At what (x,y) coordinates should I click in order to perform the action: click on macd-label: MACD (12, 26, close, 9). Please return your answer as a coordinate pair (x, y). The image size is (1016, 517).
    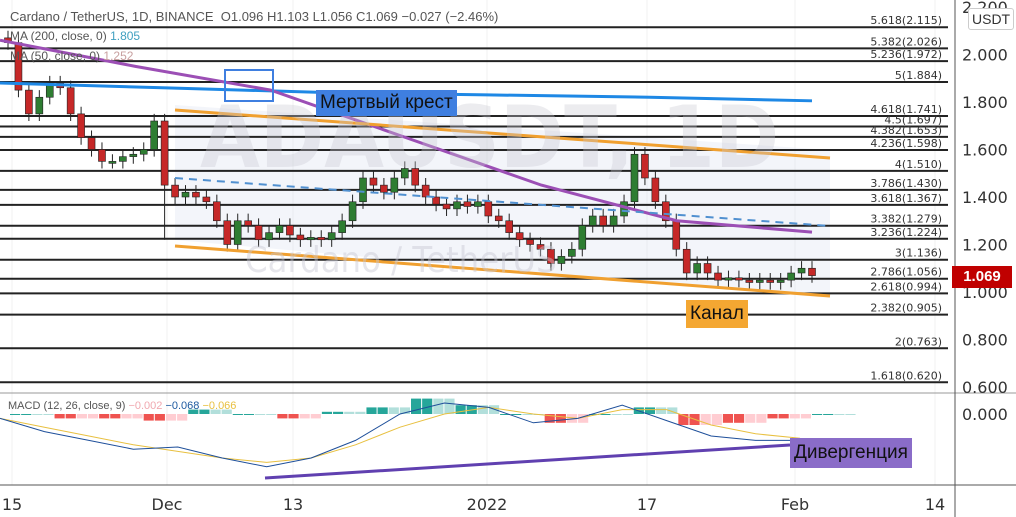
    Looking at the image, I should click on (67, 406).